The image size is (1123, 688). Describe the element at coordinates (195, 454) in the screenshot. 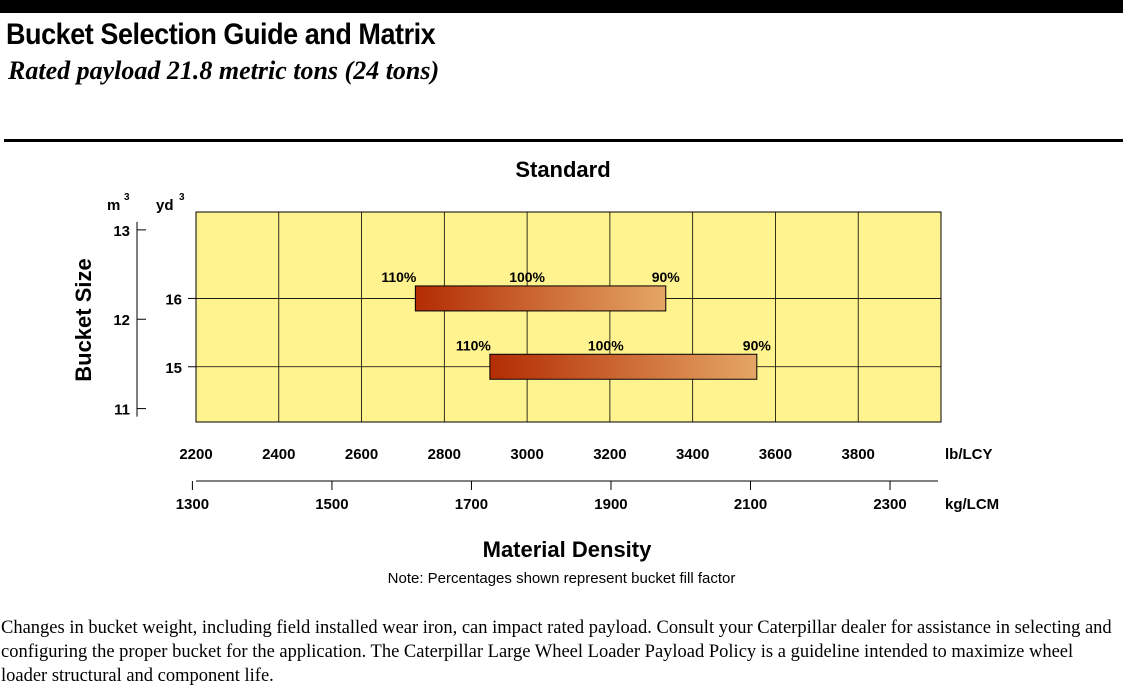

I see `x-tick-label-lb: 2200` at that location.